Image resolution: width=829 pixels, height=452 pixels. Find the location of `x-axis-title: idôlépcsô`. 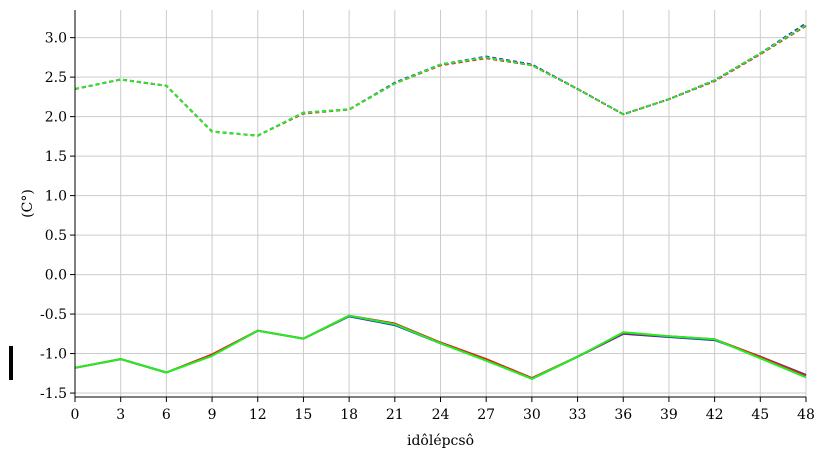

x-axis-title: idôlépcsô is located at coordinates (440, 441).